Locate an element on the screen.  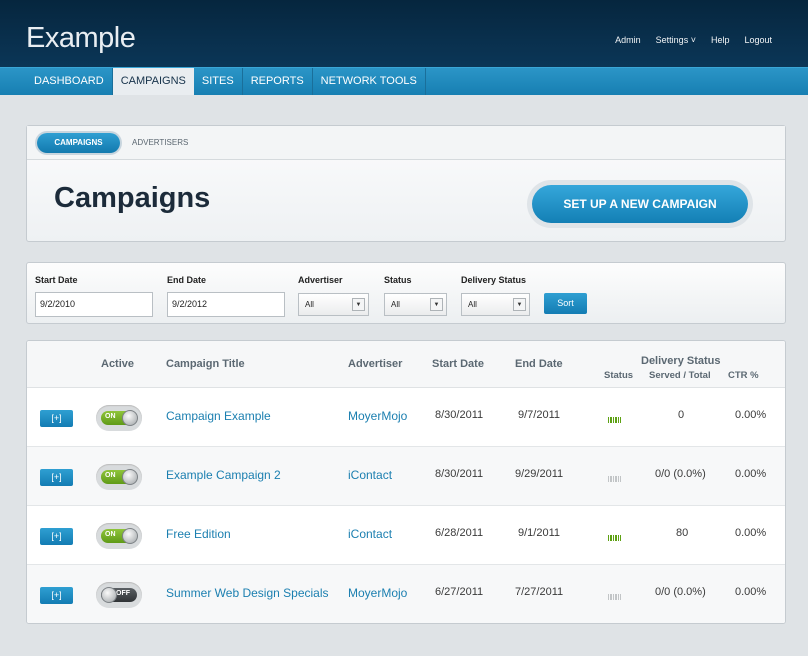
header-ctr: CTR % is located at coordinates (743, 375).